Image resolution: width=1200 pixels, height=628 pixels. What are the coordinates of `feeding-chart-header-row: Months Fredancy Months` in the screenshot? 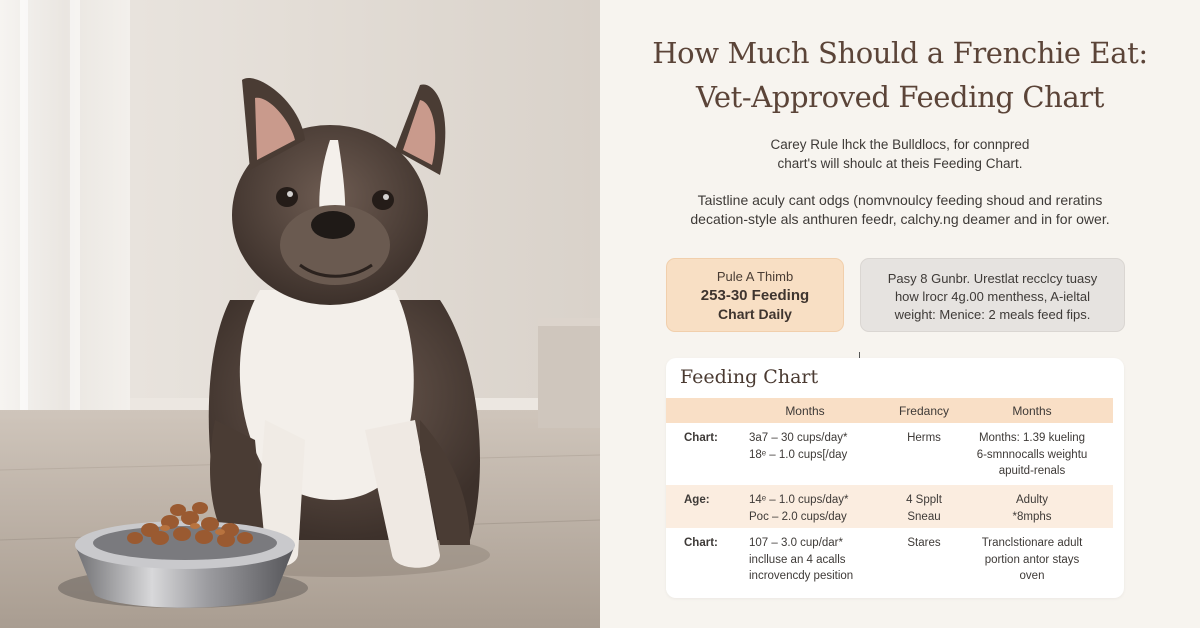 It's located at (889, 410).